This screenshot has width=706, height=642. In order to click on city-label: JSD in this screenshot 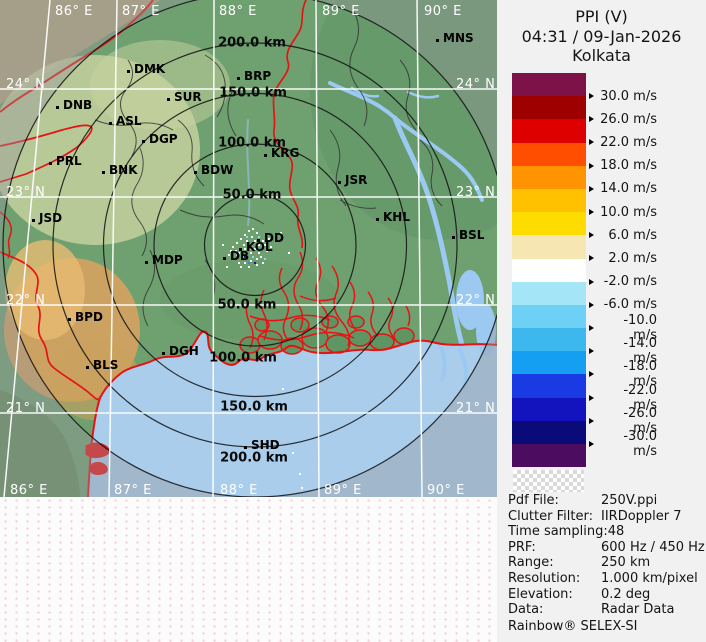, I will do `click(51, 218)`.